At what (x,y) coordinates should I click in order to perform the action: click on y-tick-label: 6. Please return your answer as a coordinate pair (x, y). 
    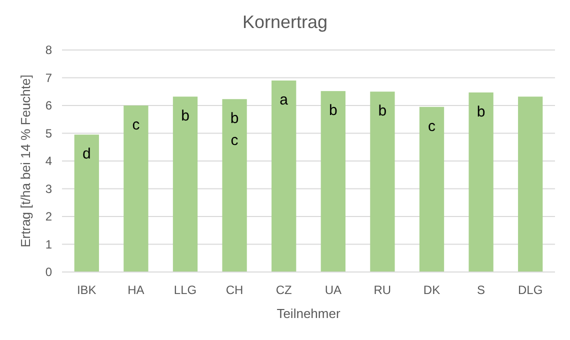
    Looking at the image, I should click on (48, 105).